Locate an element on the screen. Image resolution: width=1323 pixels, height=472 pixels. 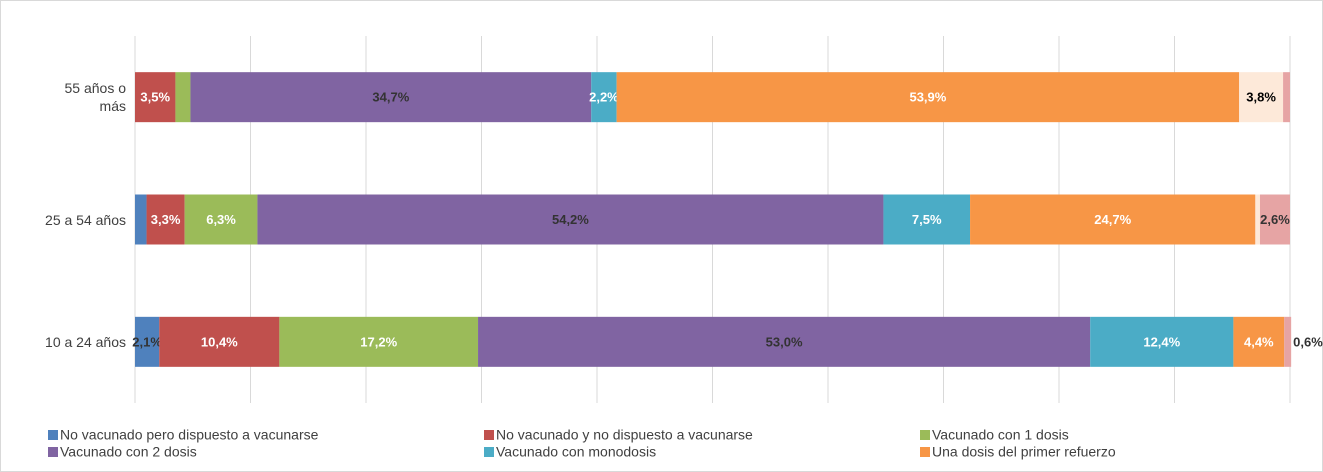
data-label: 0,6% is located at coordinates (1308, 341).